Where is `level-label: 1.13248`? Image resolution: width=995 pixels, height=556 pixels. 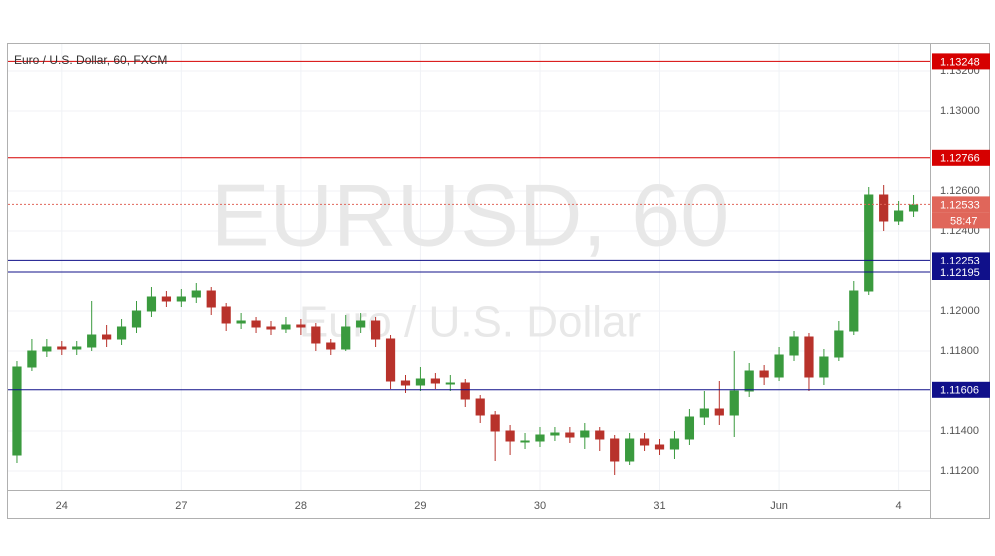
level-label: 1.13248 is located at coordinates (960, 62).